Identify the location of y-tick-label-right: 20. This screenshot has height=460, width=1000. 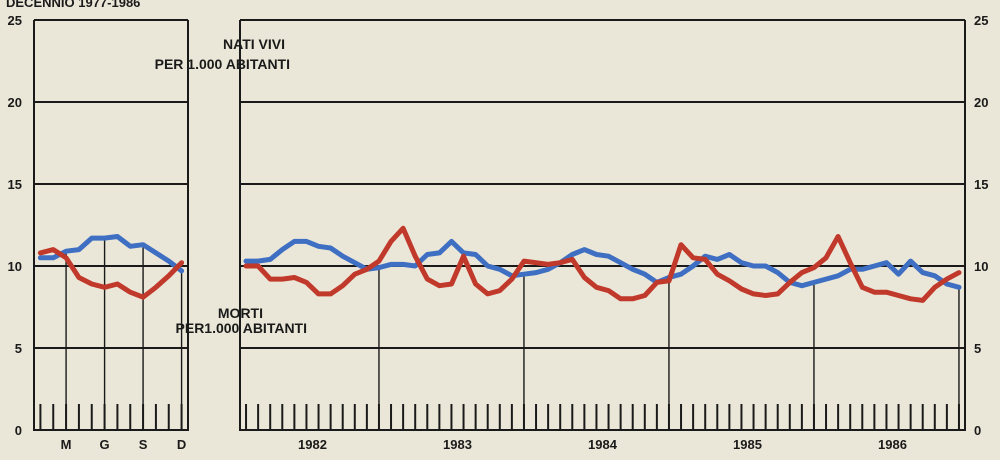
(981, 102).